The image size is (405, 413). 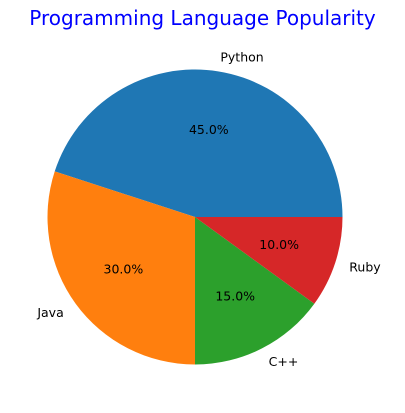 What do you see at coordinates (365, 267) in the screenshot?
I see `pie-category-label-ruby: Ruby` at bounding box center [365, 267].